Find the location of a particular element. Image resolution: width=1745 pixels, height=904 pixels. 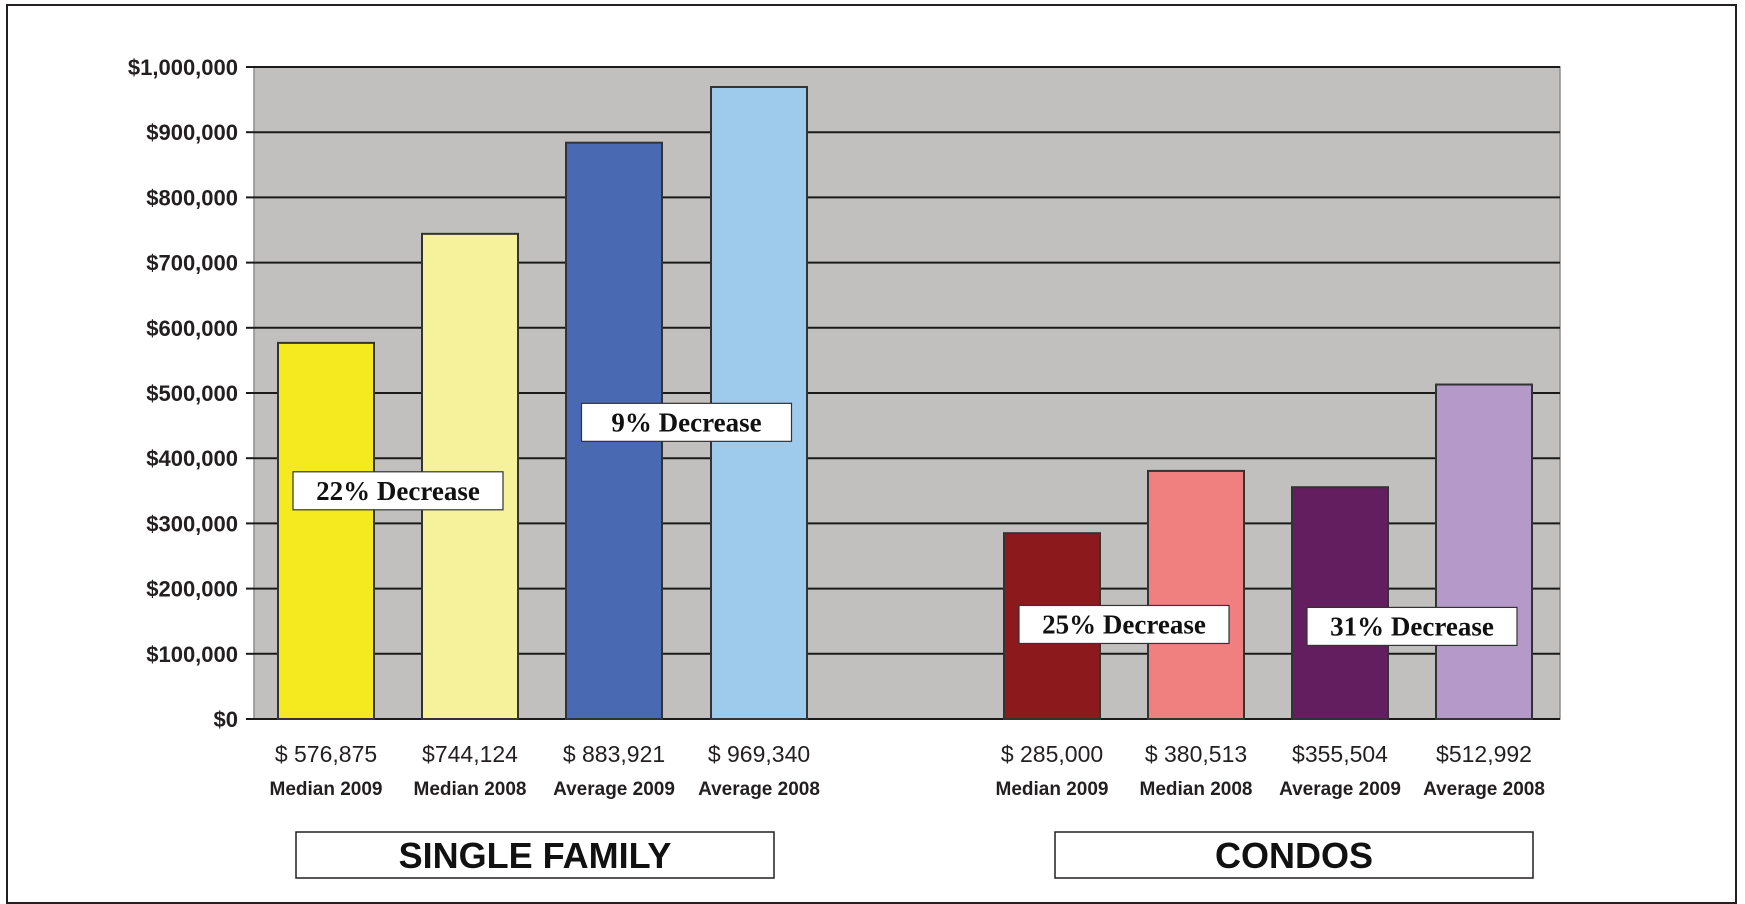

group-label: CONDOS is located at coordinates (1294, 855).